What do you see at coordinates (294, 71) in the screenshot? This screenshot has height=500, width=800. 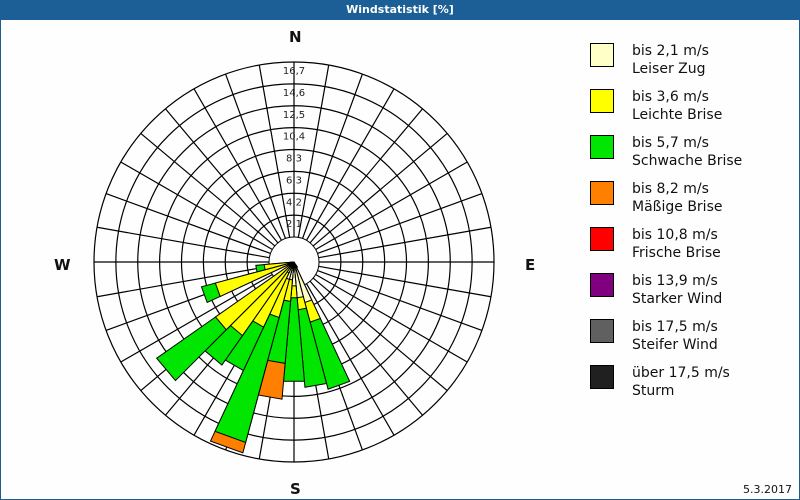 I see `radial-tick-label: 16,7` at bounding box center [294, 71].